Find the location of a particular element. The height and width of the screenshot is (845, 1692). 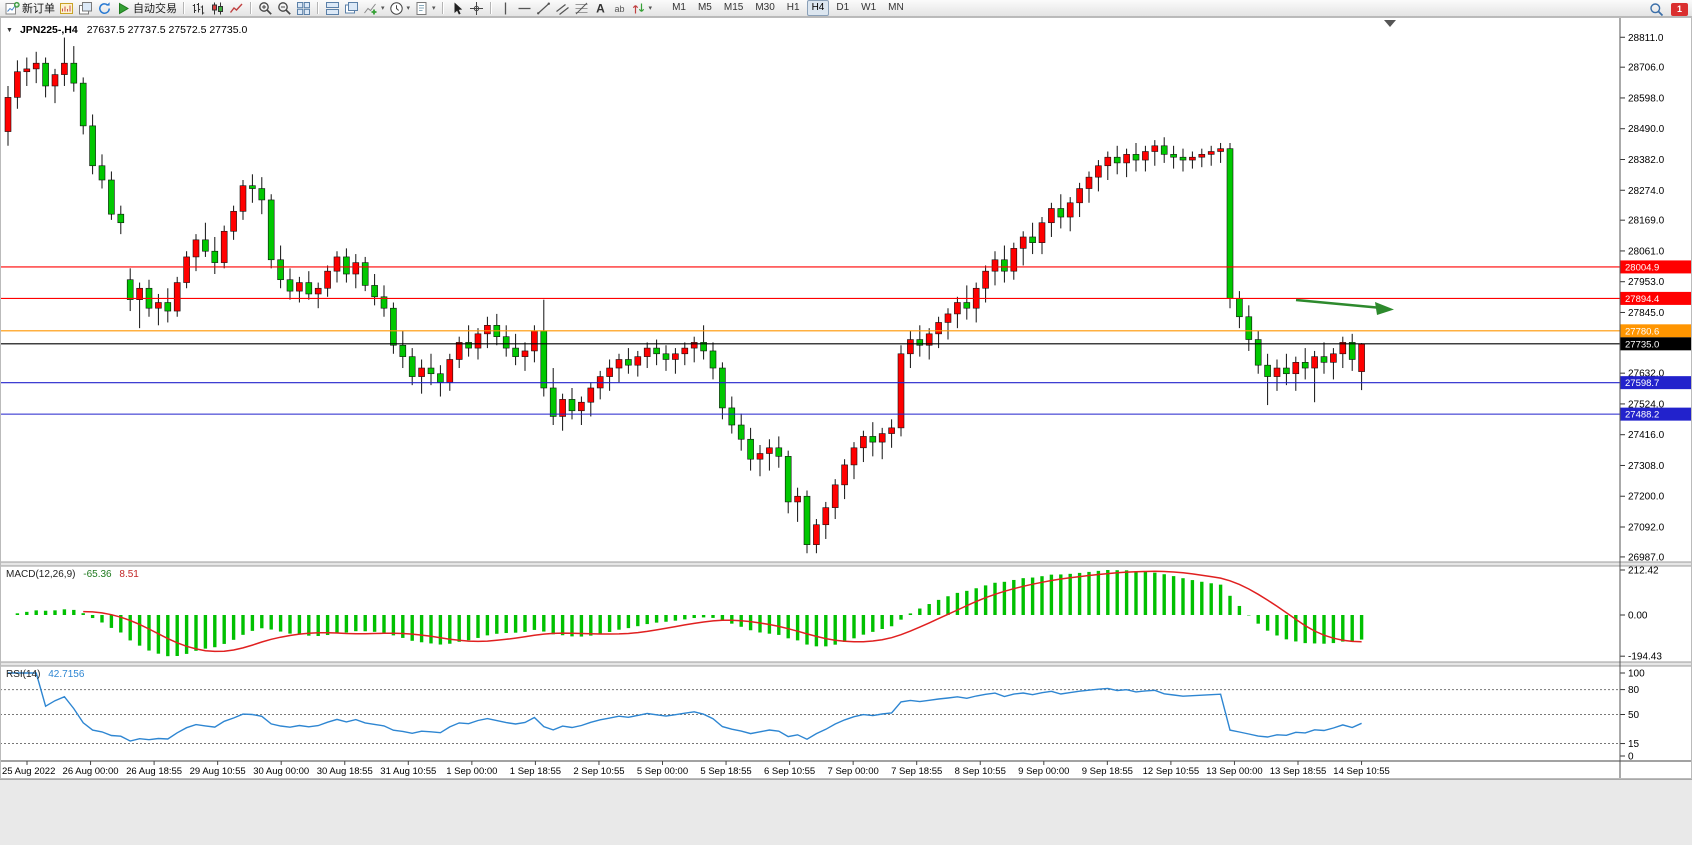

crosshair-icon is located at coordinates (476, 8).